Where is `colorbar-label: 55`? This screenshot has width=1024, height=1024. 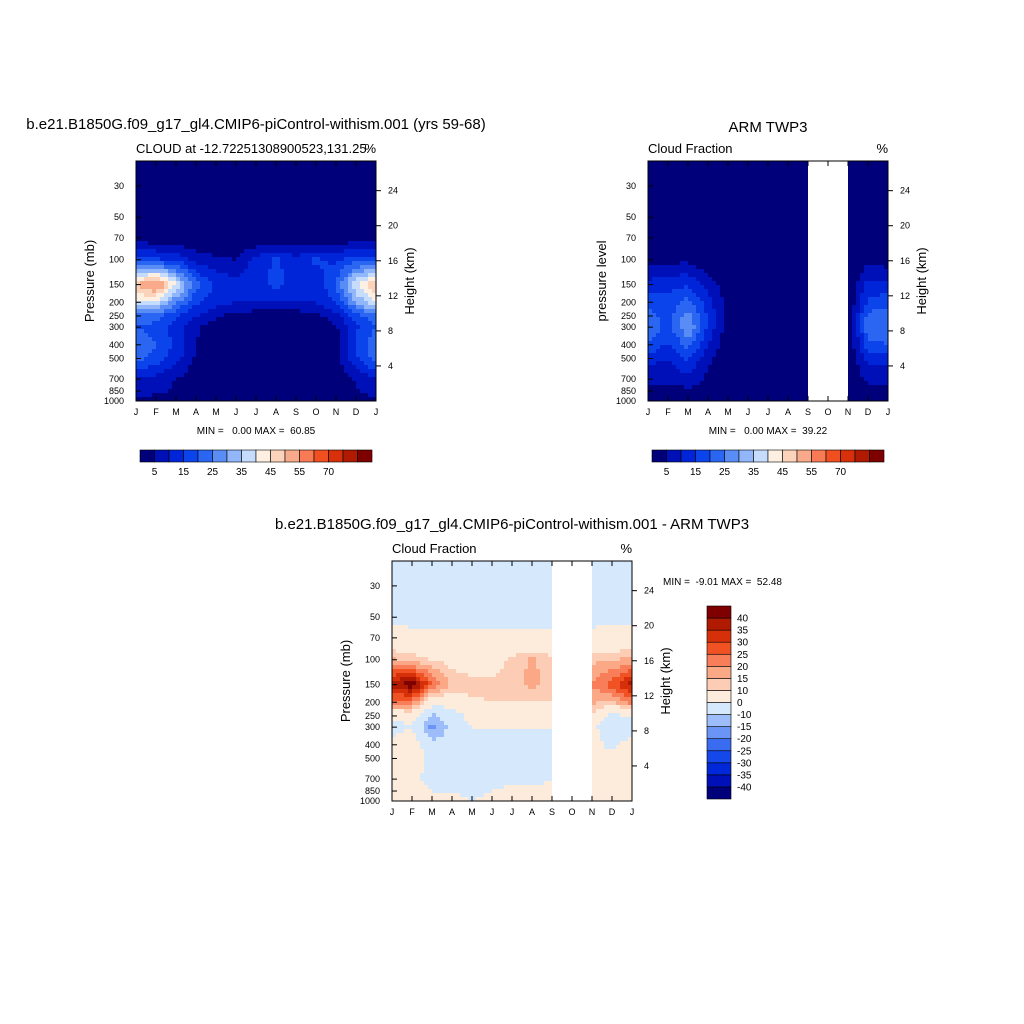 colorbar-label: 55 is located at coordinates (300, 472).